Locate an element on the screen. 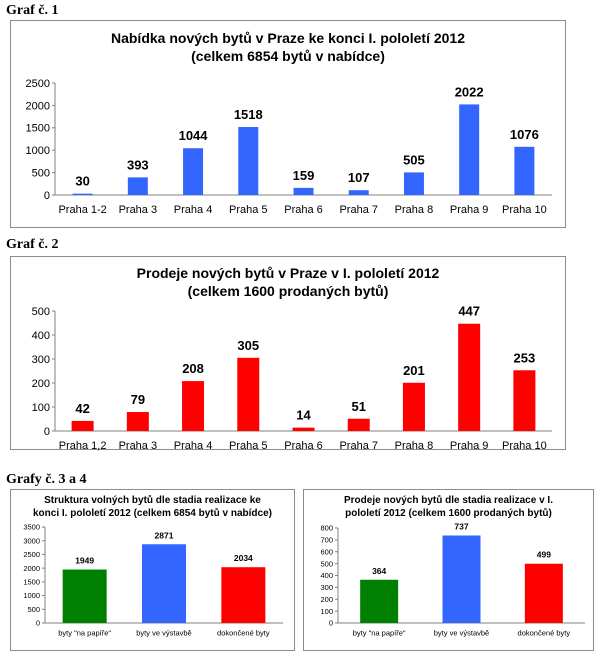 Image resolution: width=600 pixels, height=665 pixels. y-tick-label: 600 is located at coordinates (326, 551).